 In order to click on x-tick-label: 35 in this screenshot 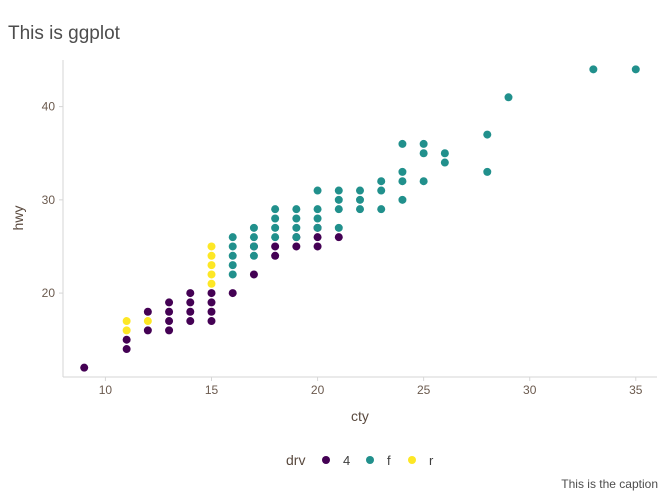, I will do `click(636, 390)`.